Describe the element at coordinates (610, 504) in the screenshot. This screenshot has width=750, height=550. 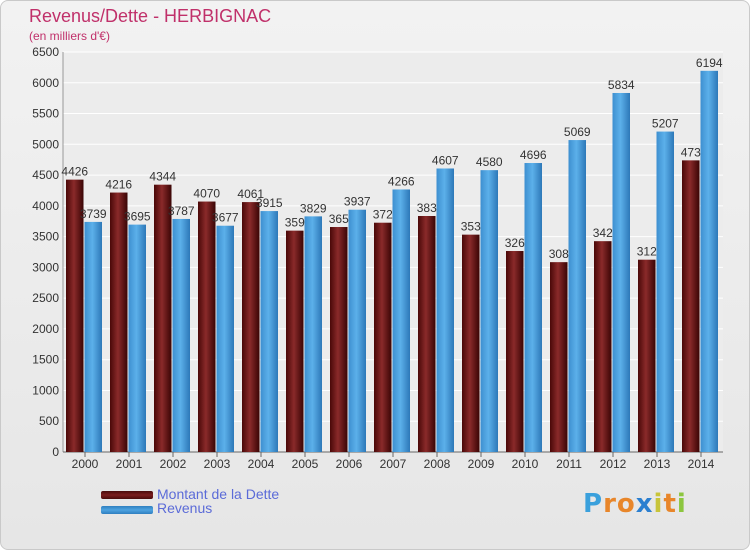
I see `logo-letter: r` at that location.